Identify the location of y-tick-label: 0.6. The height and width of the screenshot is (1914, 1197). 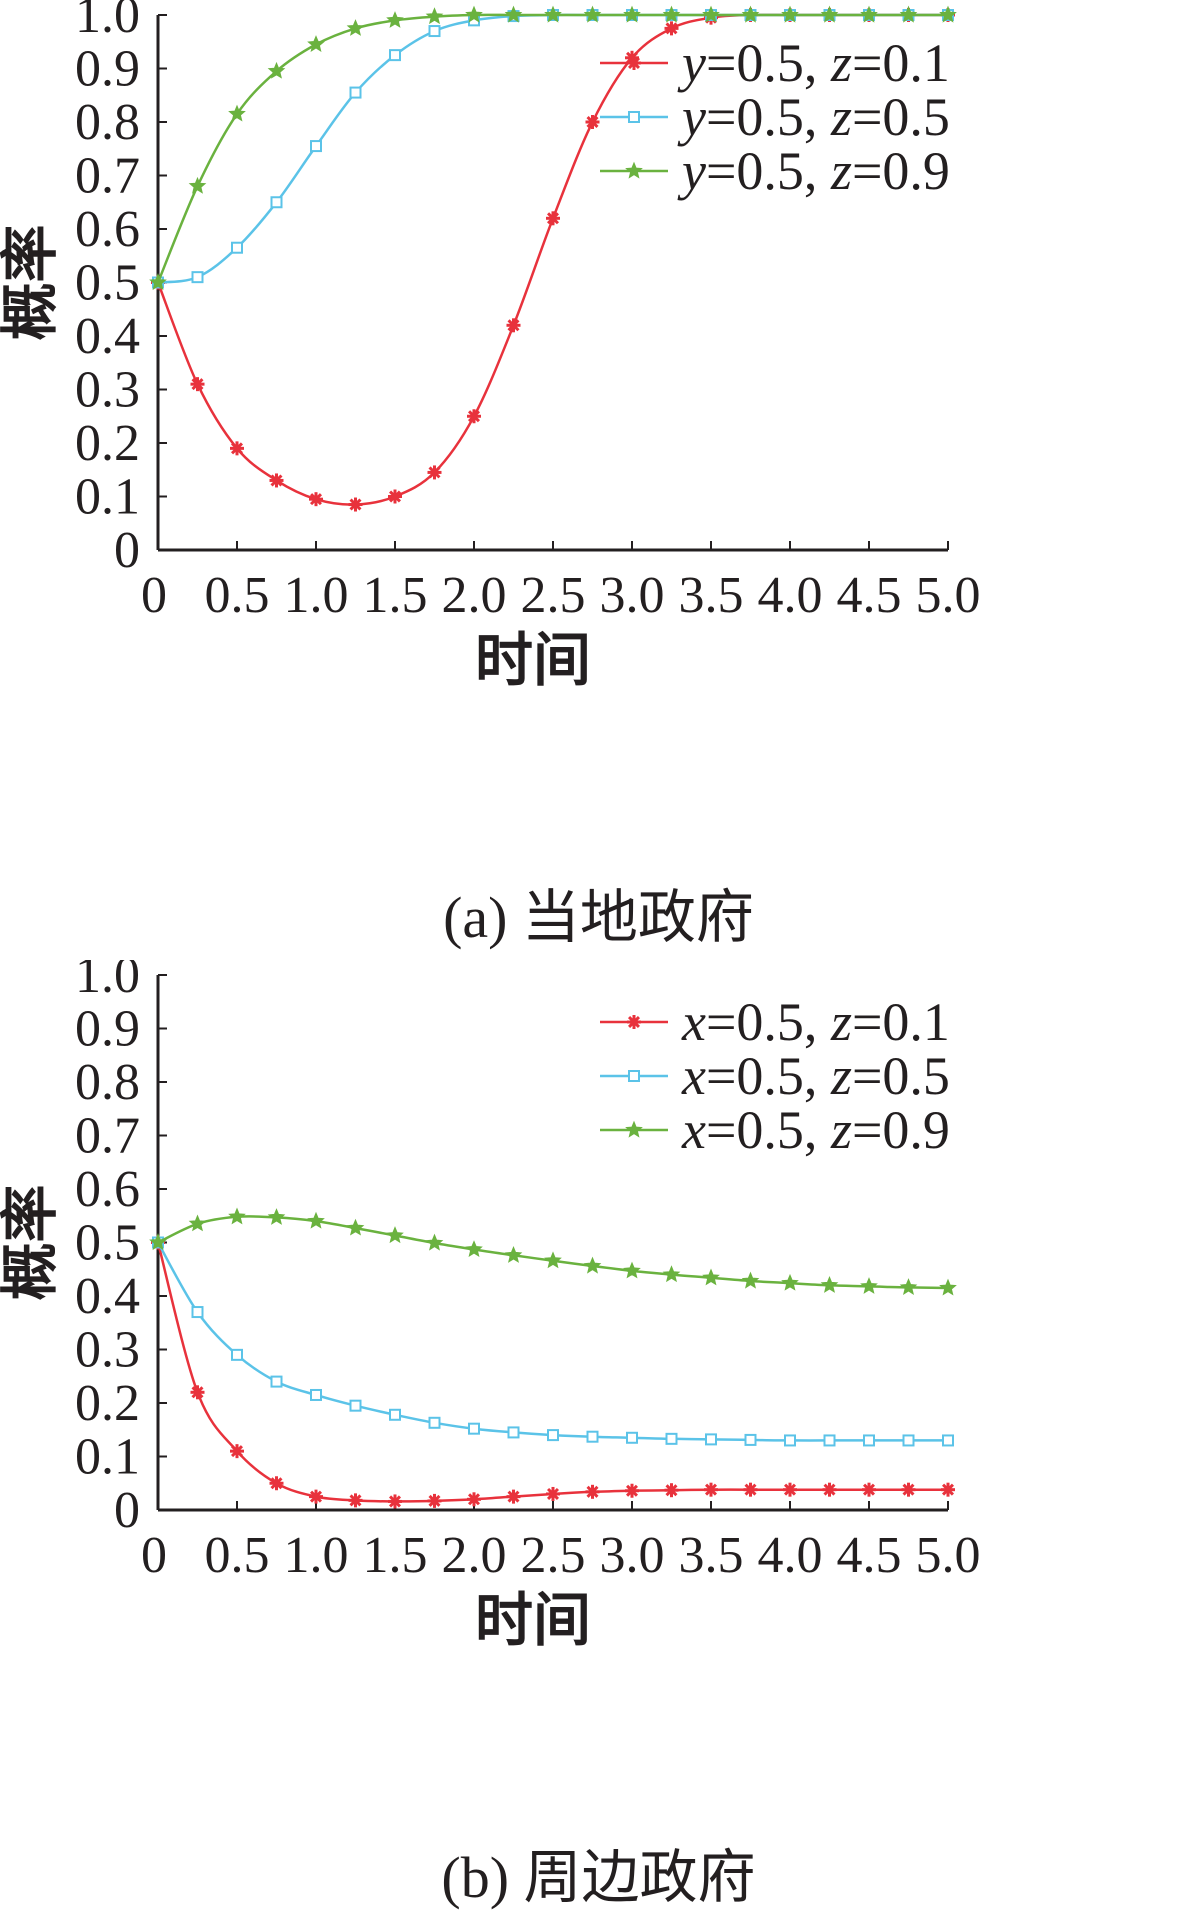
(107, 229).